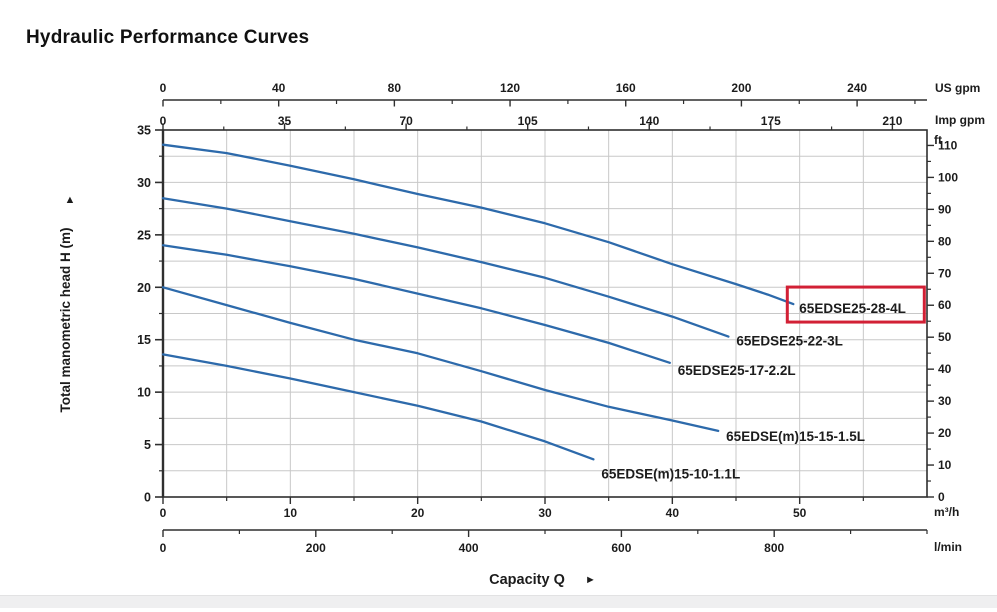 This screenshot has height=612, width=997. I want to click on usgpm-tick-label: 0, so click(163, 88).